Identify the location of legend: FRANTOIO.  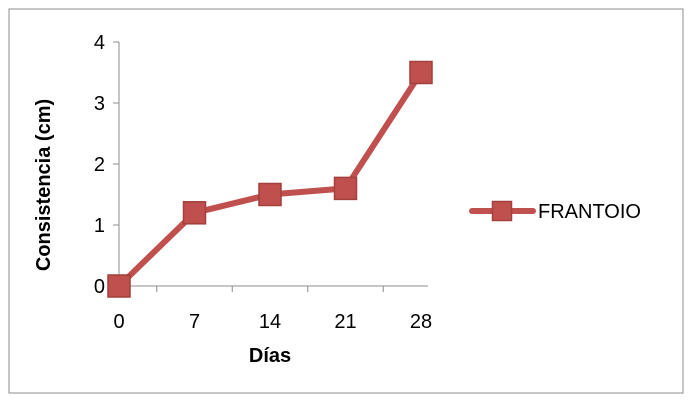
(555, 211).